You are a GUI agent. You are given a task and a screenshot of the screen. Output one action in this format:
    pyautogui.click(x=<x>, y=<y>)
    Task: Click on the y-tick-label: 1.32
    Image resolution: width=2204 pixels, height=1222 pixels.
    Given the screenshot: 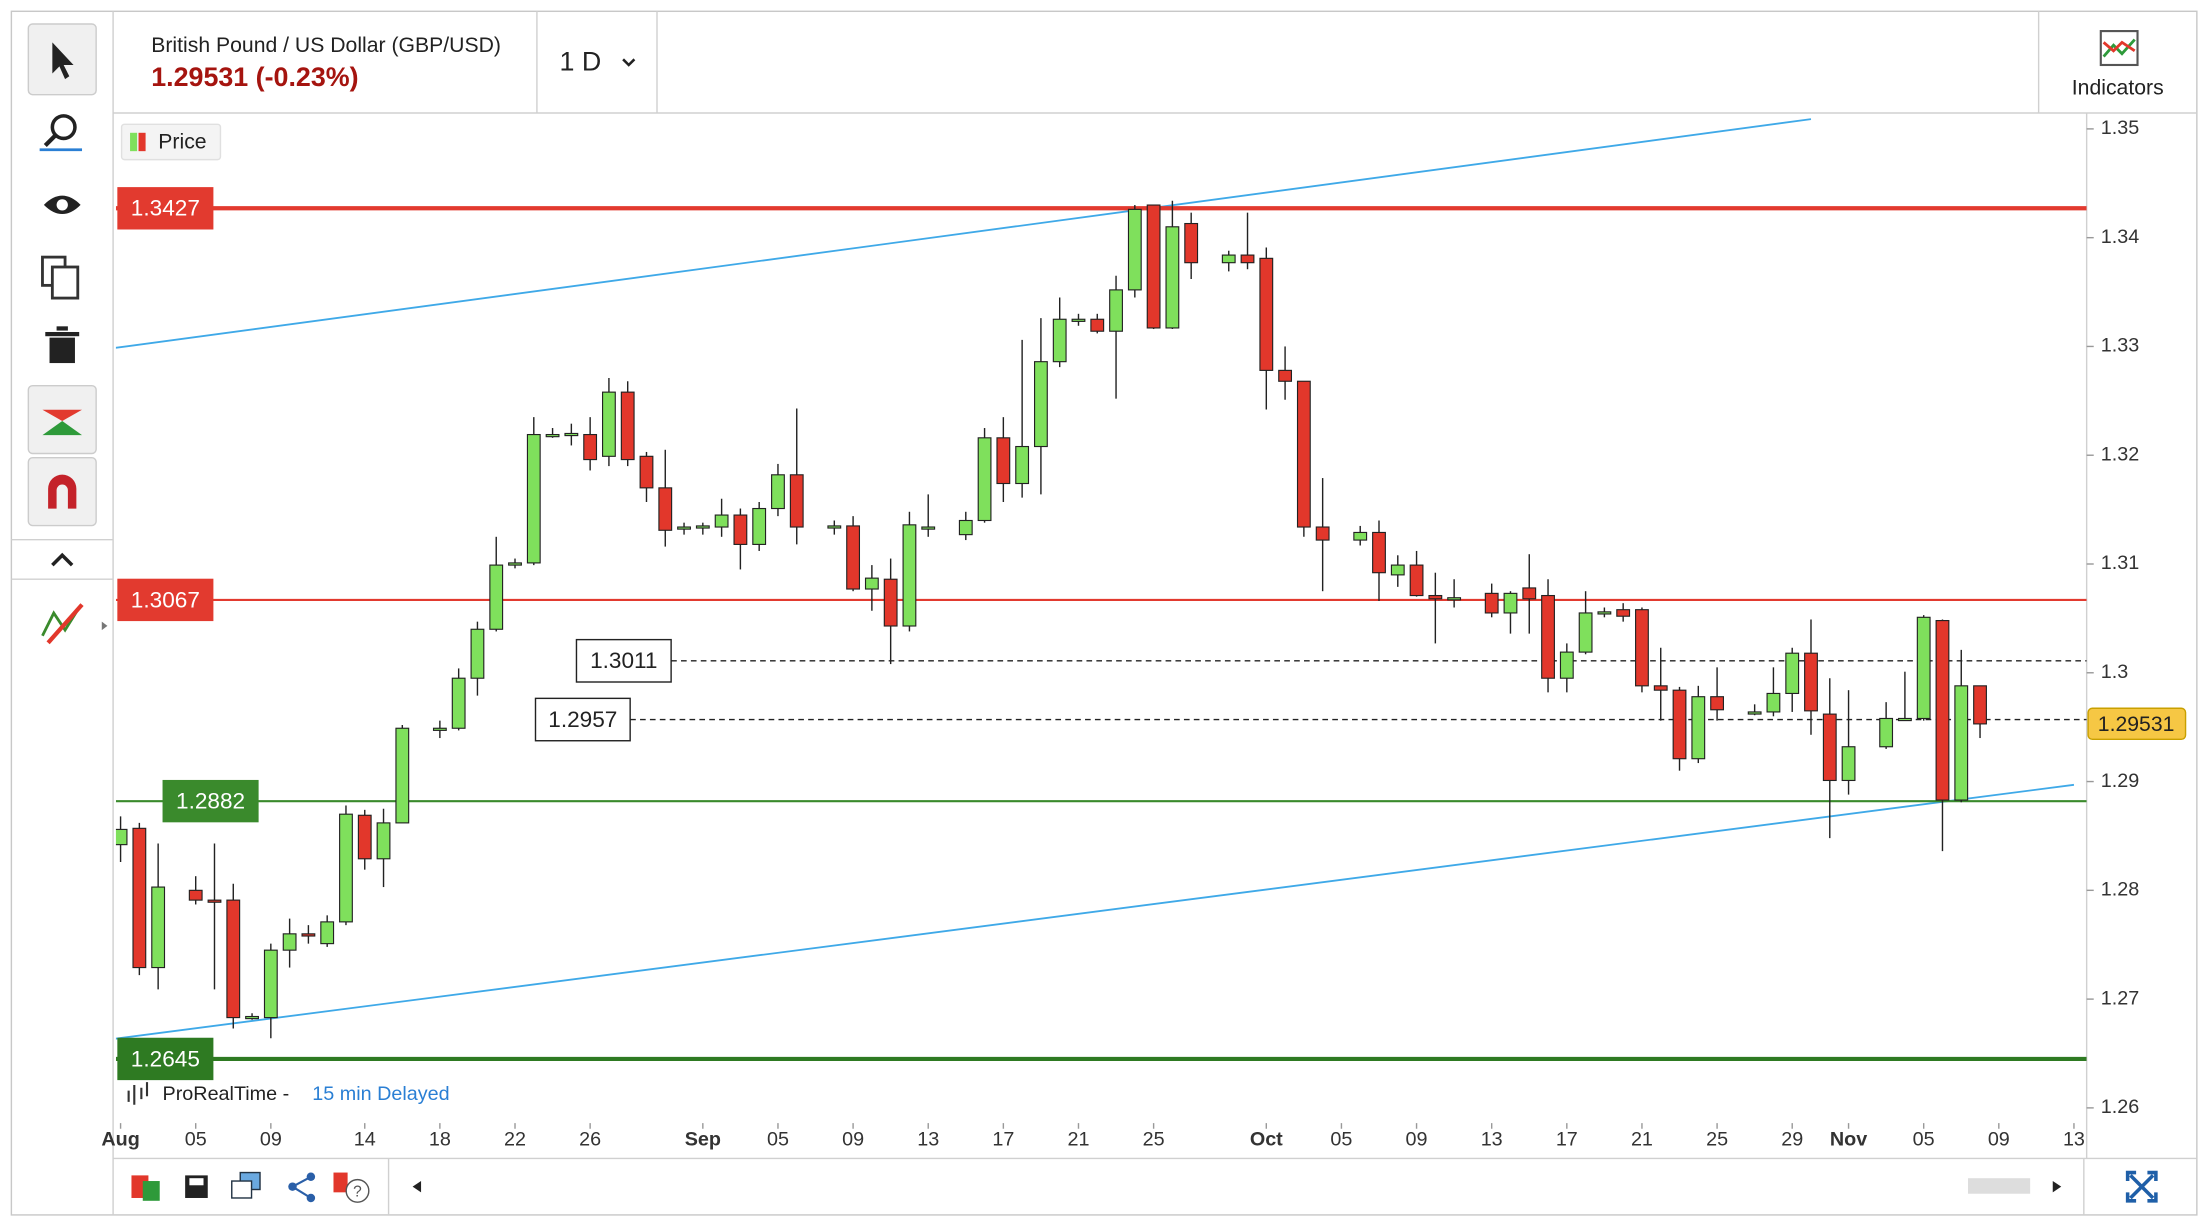 What is the action you would take?
    pyautogui.click(x=2120, y=454)
    